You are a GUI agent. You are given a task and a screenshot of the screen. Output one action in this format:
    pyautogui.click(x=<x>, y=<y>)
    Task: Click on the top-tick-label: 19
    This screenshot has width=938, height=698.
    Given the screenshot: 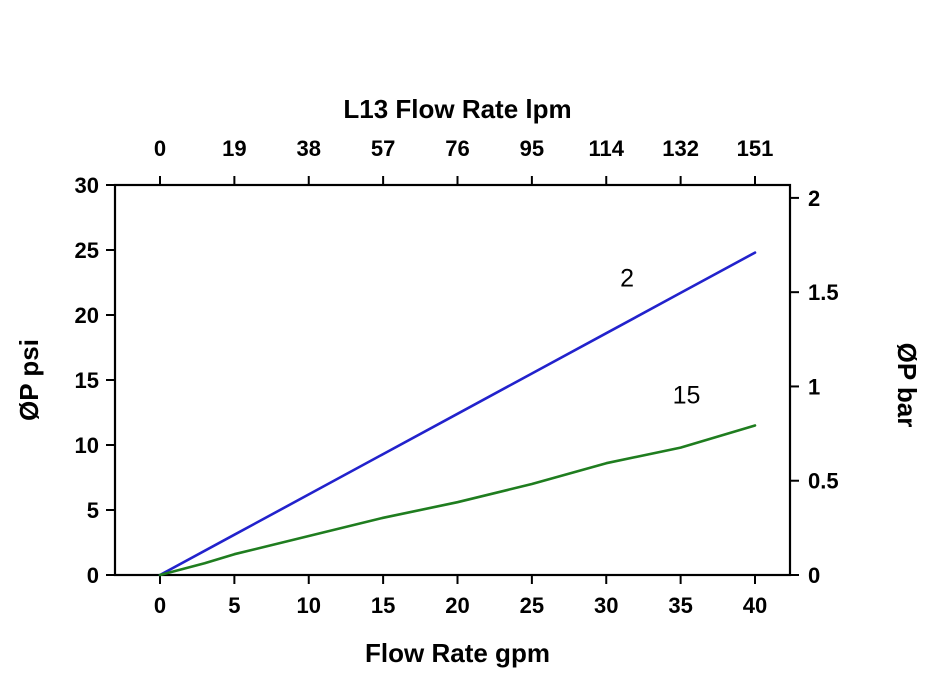 What is the action you would take?
    pyautogui.click(x=234, y=148)
    